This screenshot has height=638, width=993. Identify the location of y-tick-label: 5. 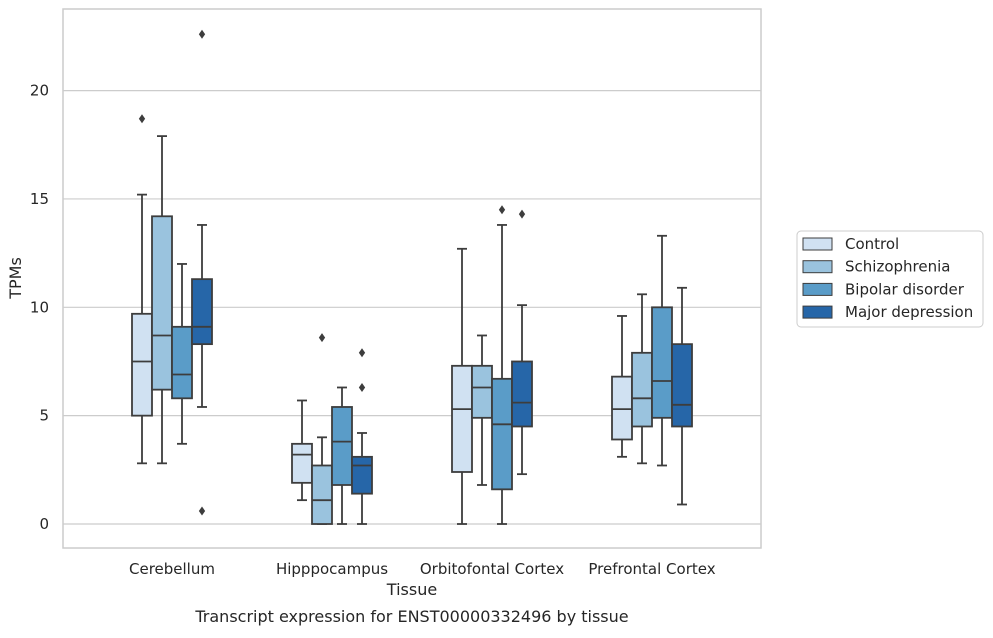
(44, 416).